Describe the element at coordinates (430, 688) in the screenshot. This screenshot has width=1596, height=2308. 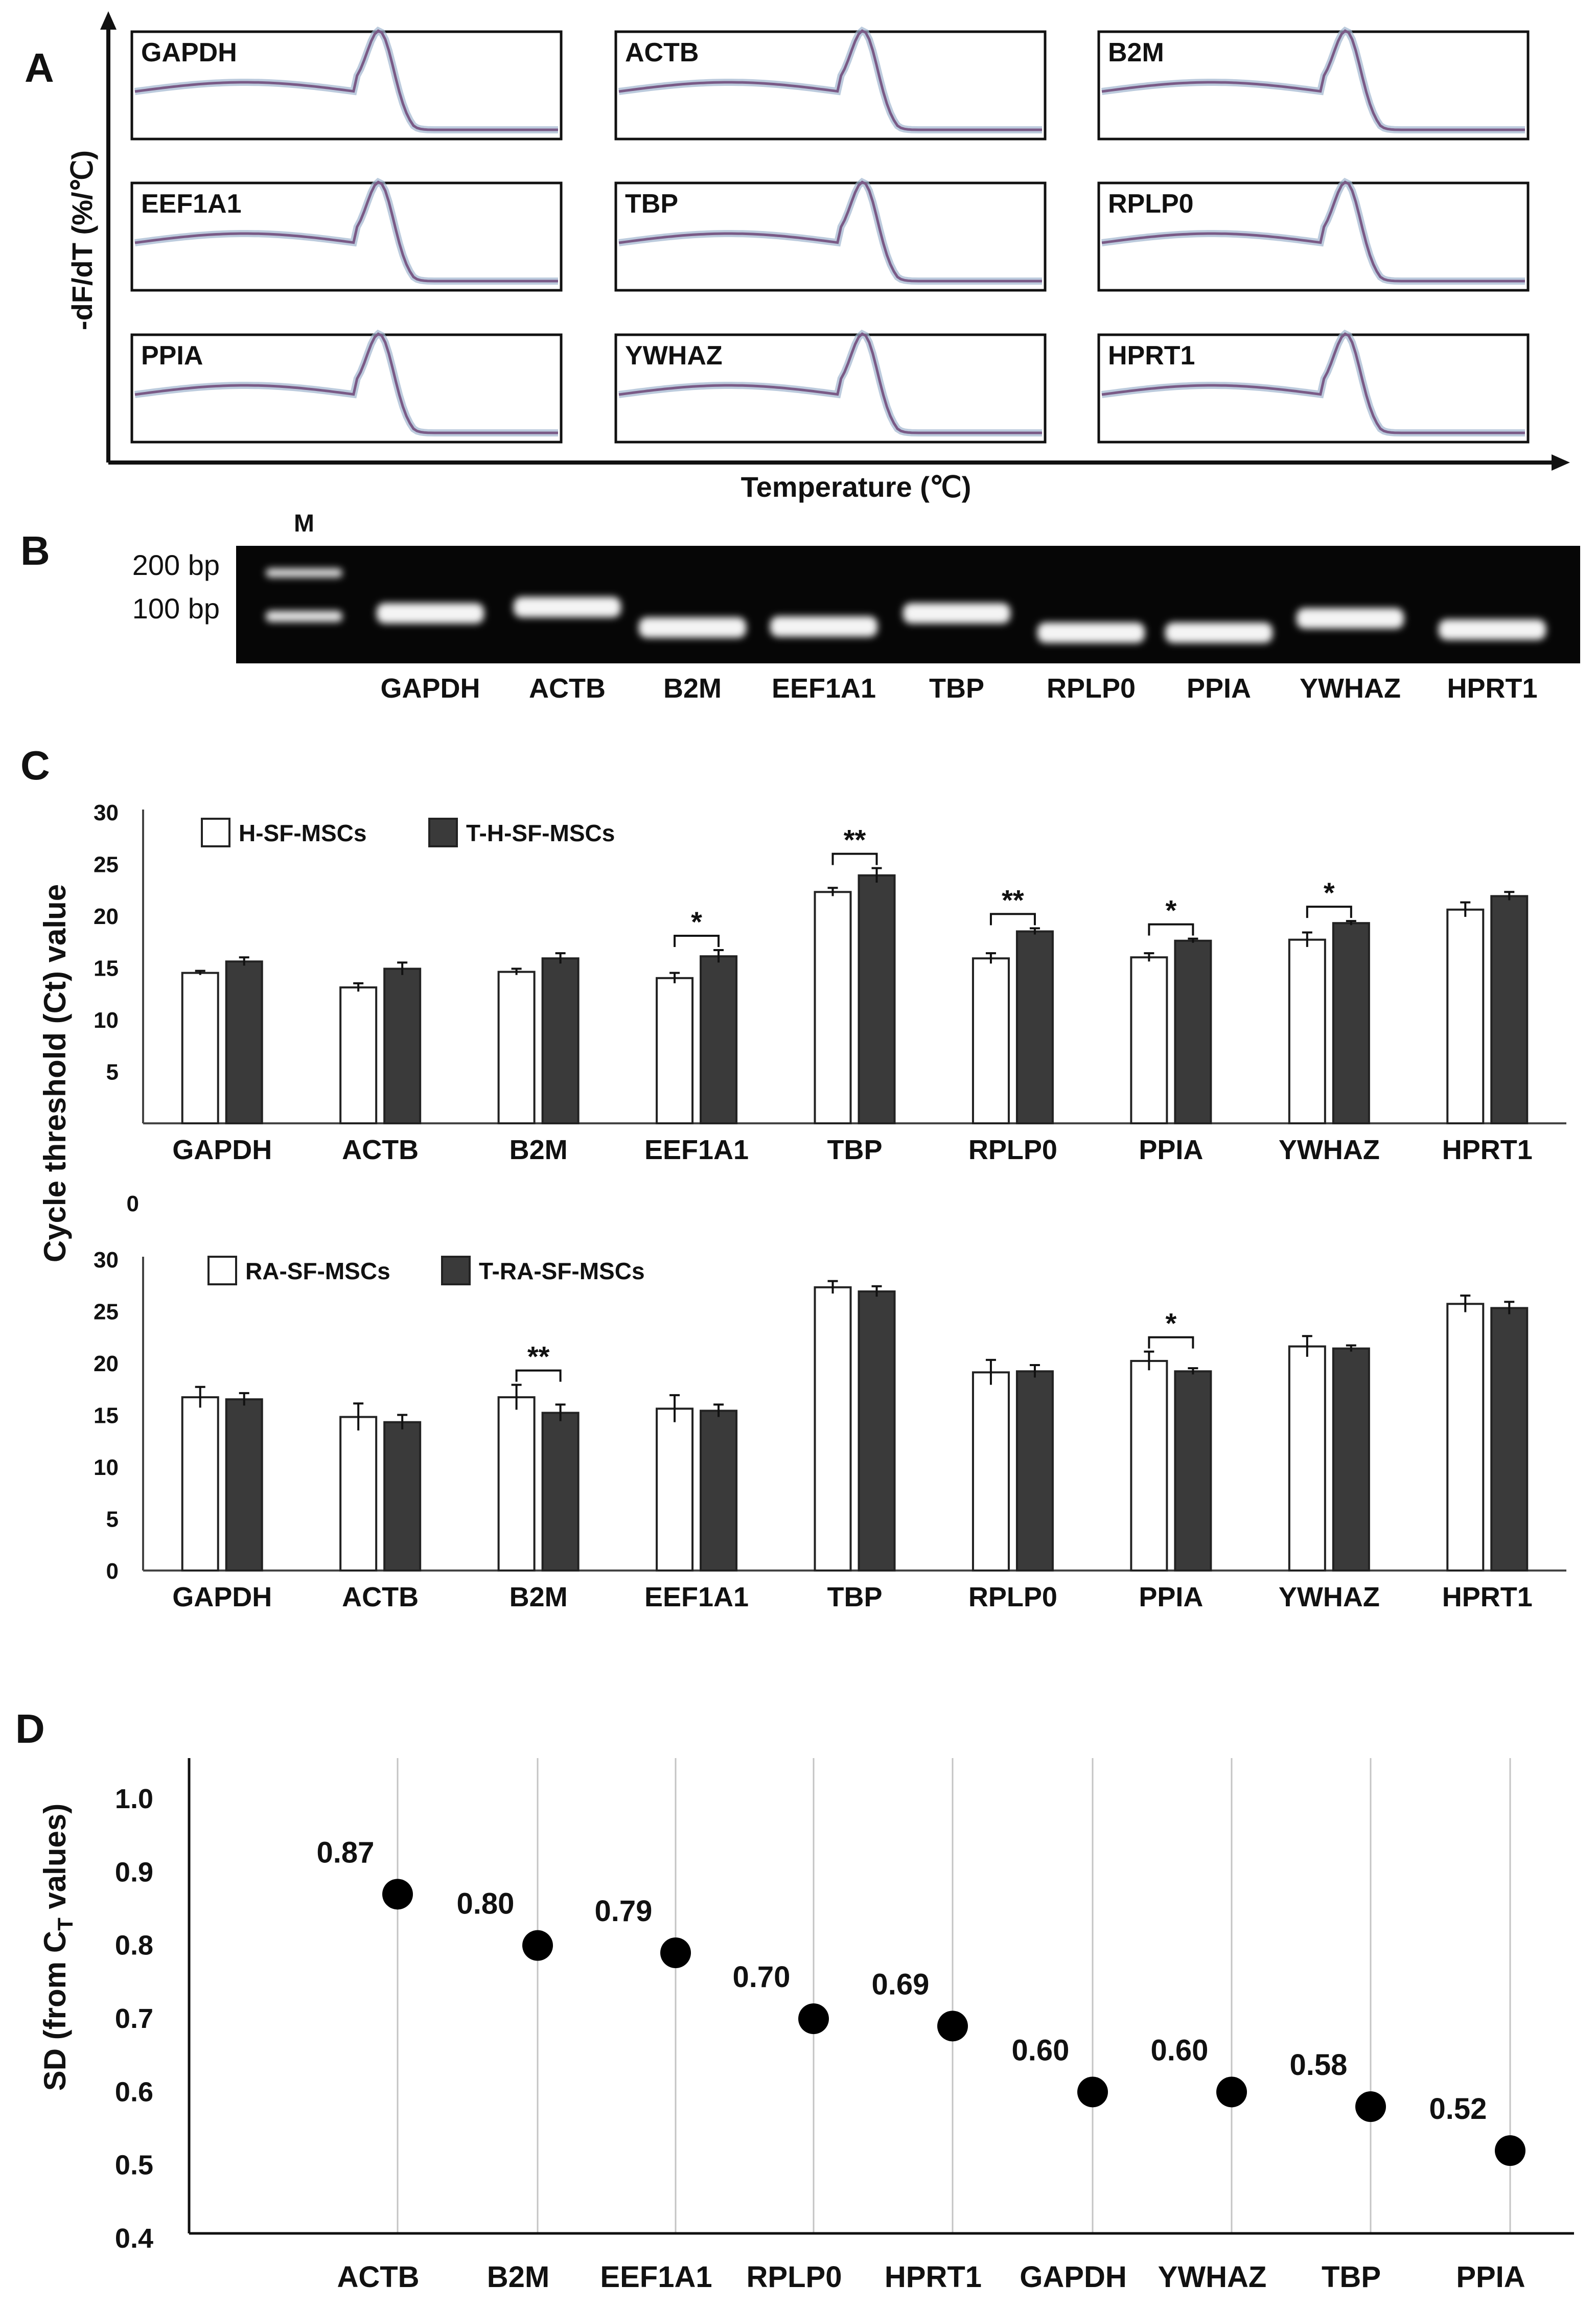
I see `gel-lane-label: GAPDH` at that location.